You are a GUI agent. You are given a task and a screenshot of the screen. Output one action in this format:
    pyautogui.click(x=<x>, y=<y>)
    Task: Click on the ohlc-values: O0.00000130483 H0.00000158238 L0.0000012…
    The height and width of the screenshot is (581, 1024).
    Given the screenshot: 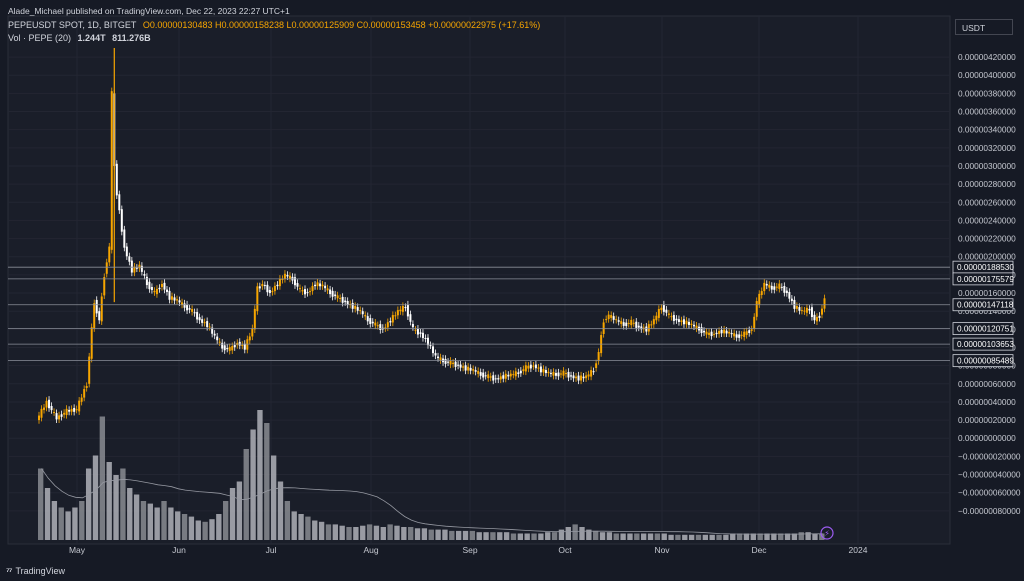 What is the action you would take?
    pyautogui.click(x=341, y=25)
    